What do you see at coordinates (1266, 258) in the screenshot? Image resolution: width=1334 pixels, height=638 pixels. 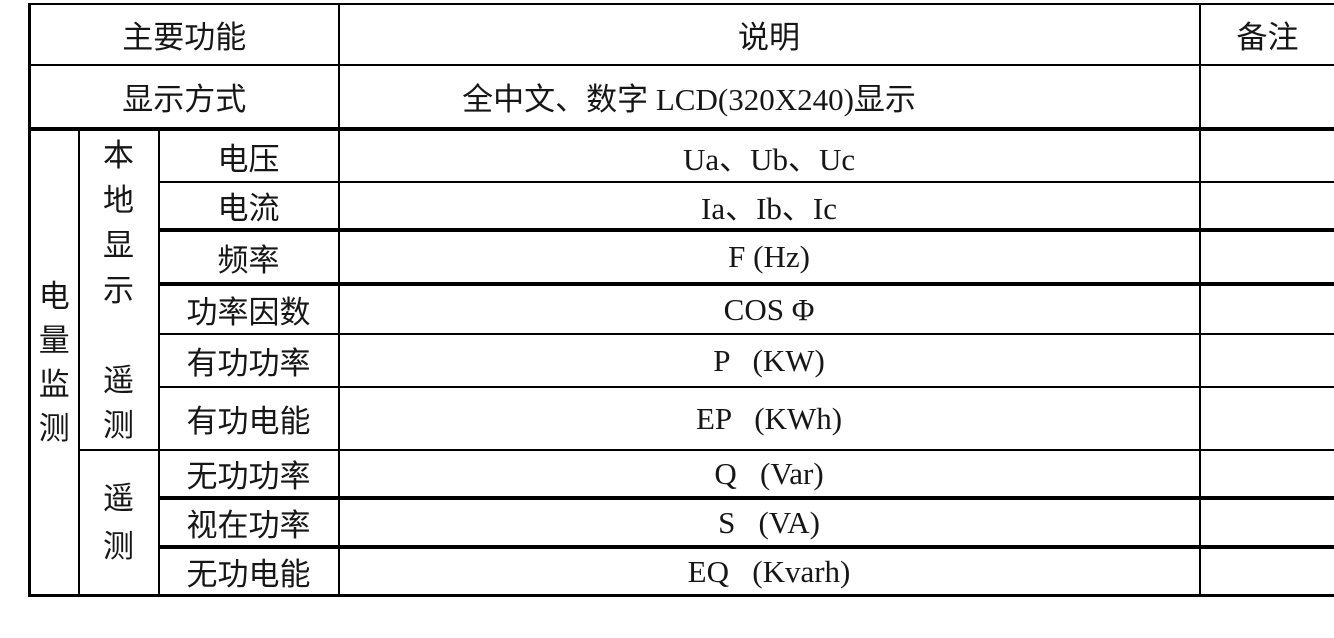 I see `row-frequency-remark-cell` at bounding box center [1266, 258].